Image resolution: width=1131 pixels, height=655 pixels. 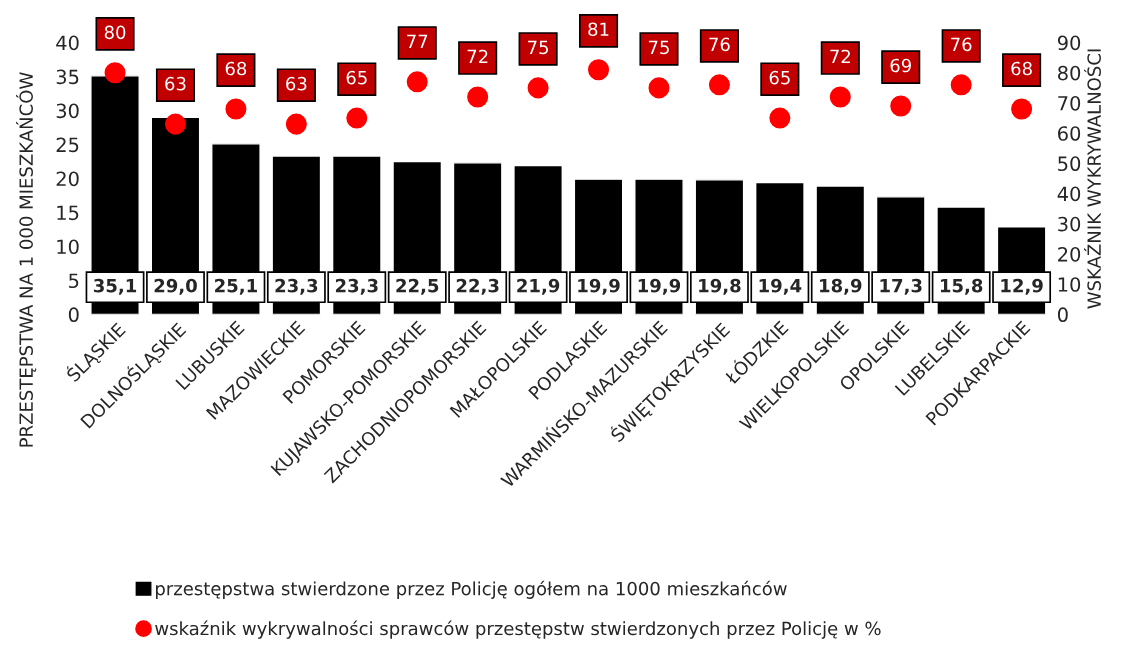 I want to click on y-tick-label: 10, so click(x=68, y=247).